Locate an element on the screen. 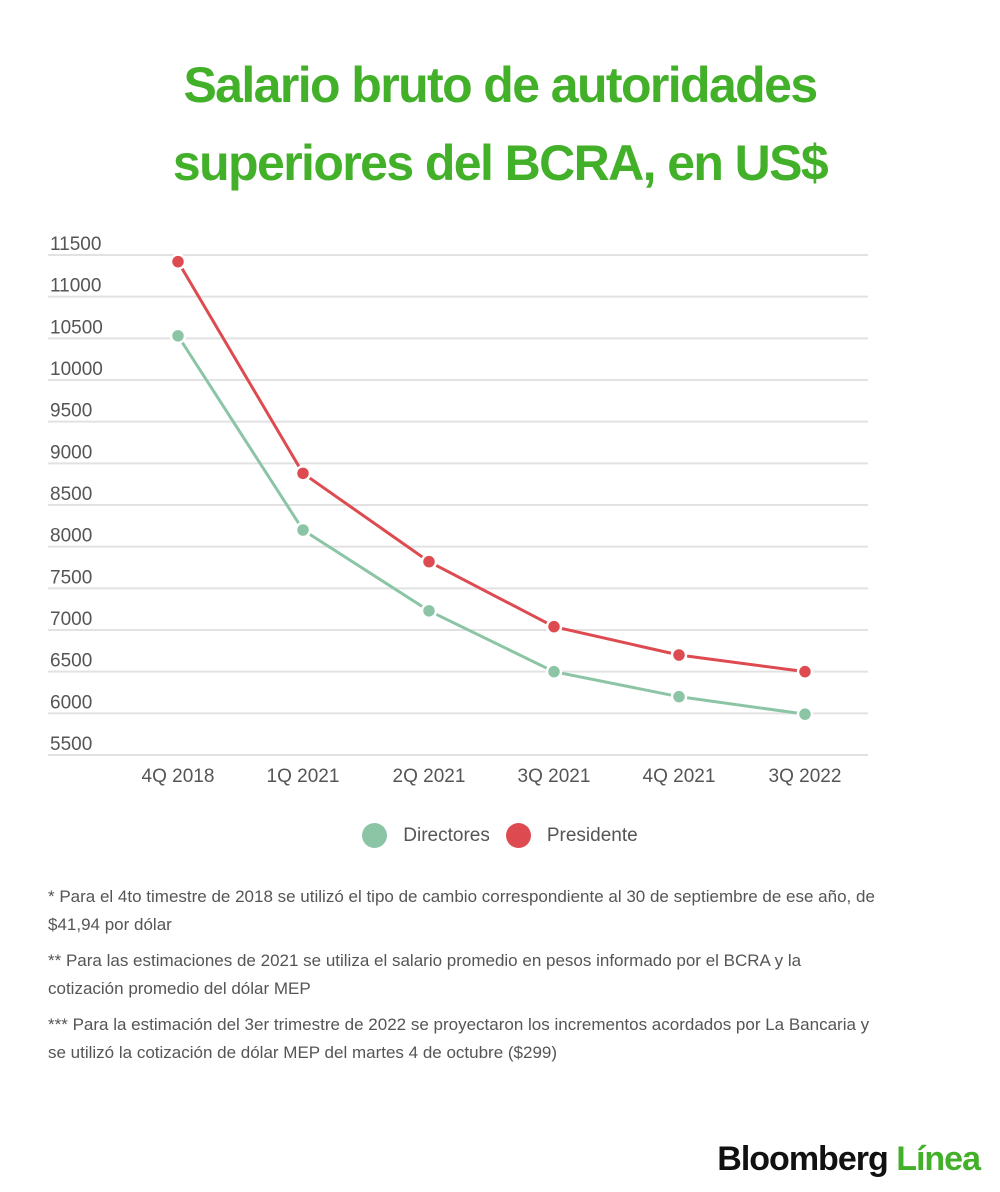 This screenshot has width=1000, height=1192. legend: Directores Presidente is located at coordinates (500, 835).